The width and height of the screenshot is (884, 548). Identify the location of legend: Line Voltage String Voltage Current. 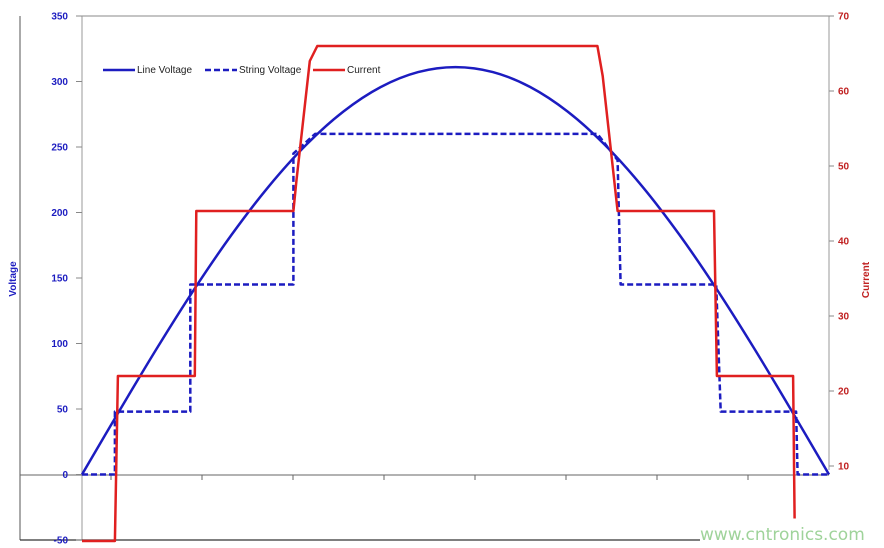
(242, 70).